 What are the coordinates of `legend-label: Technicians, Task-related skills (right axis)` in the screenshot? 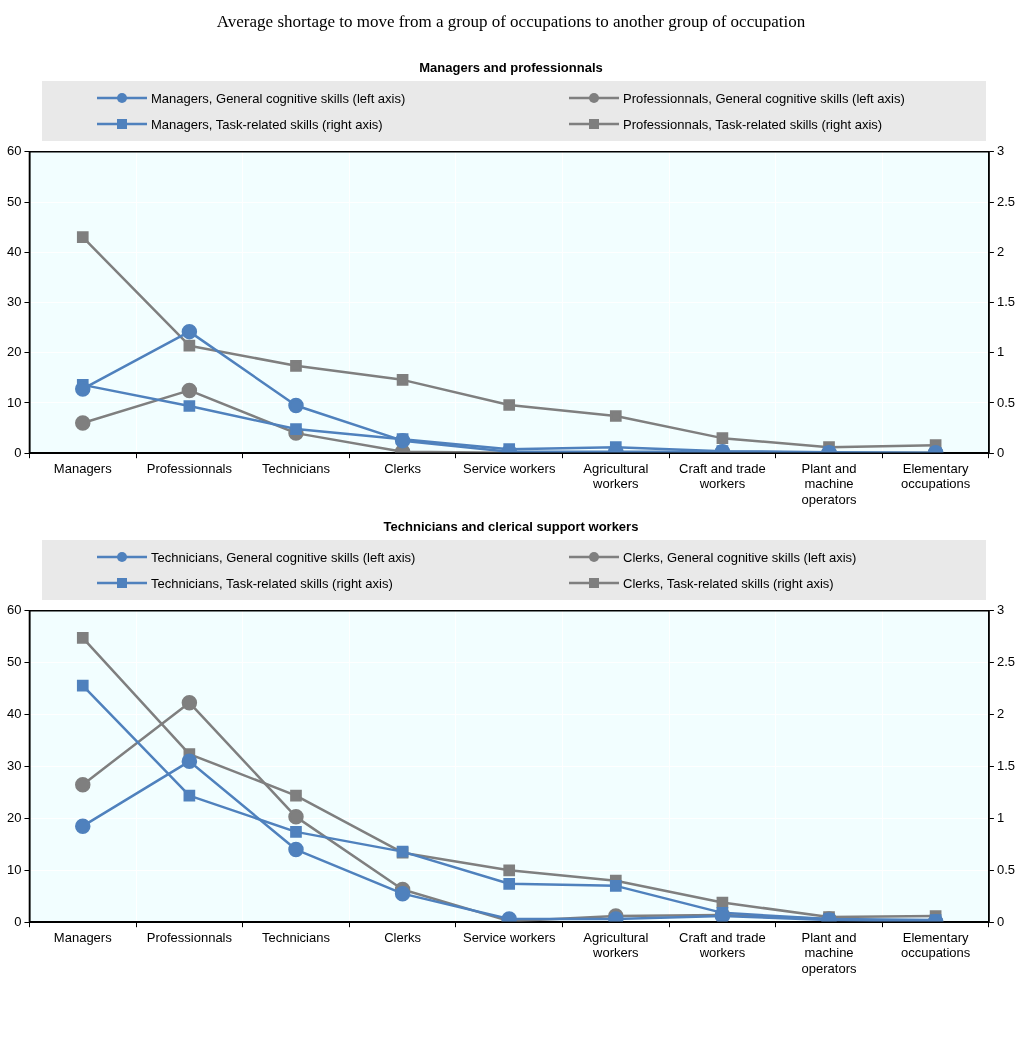 It's located at (272, 583).